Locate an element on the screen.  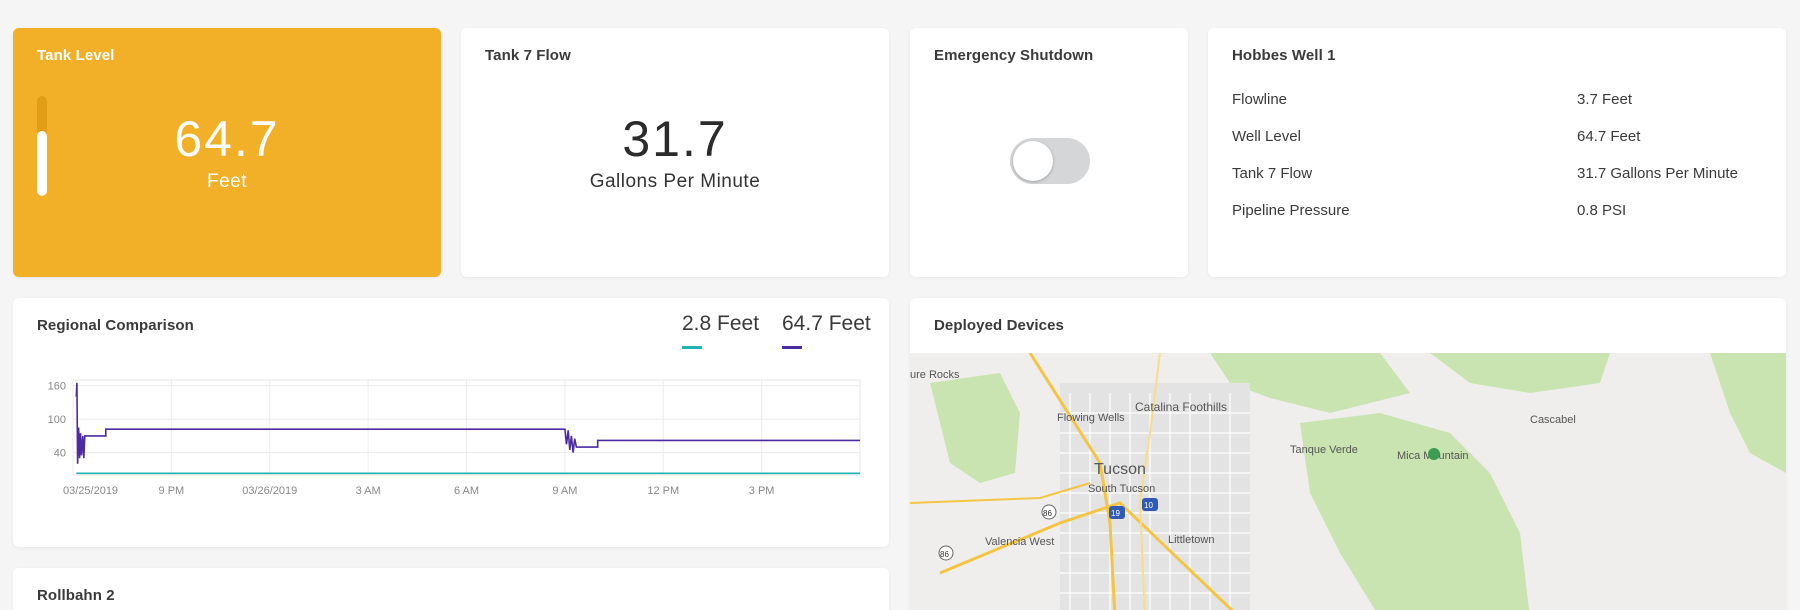
map-label: Tucson is located at coordinates (1120, 469).